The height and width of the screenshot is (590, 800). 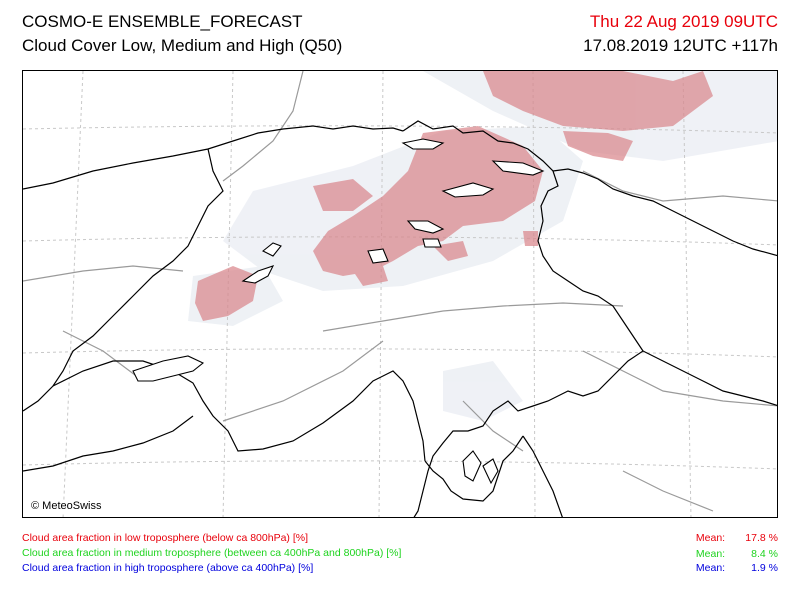 I want to click on mean-value-low: 17.8 %, so click(x=761, y=538).